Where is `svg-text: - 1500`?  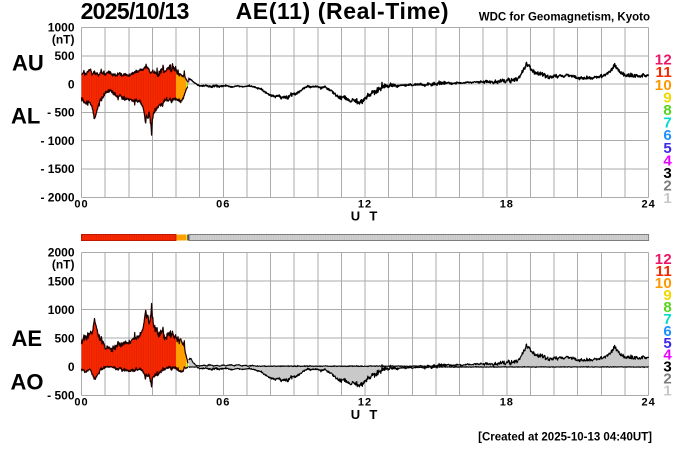
svg-text: - 1500 is located at coordinates (57, 169).